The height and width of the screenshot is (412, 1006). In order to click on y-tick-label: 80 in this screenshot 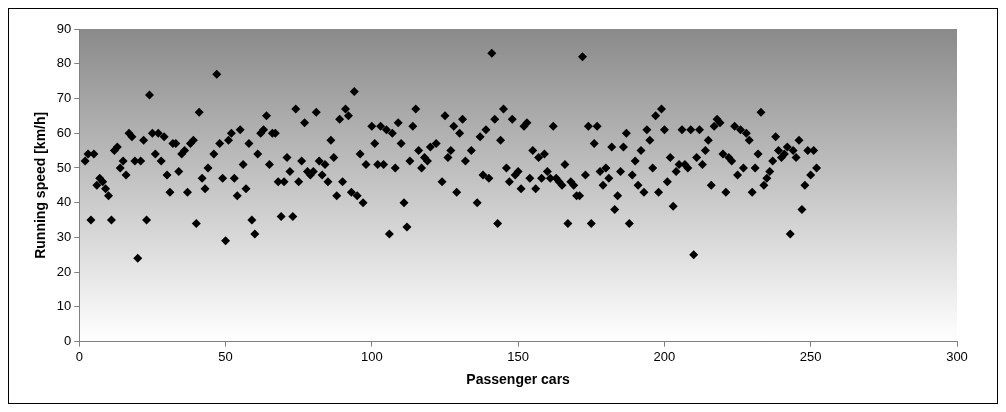, I will do `click(64, 63)`.